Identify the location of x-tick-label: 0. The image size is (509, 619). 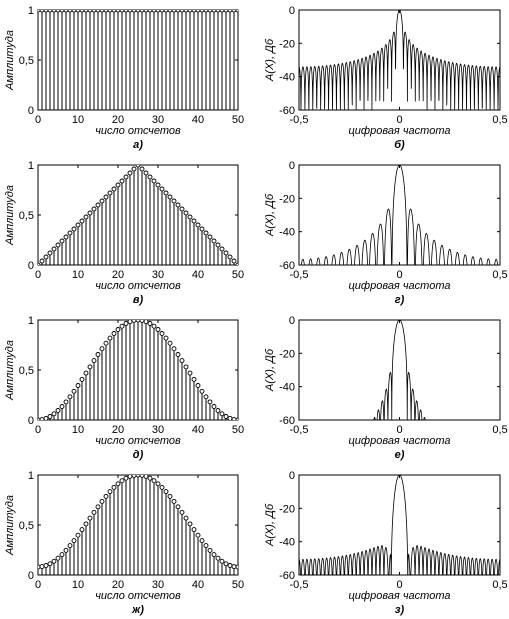
(38, 430).